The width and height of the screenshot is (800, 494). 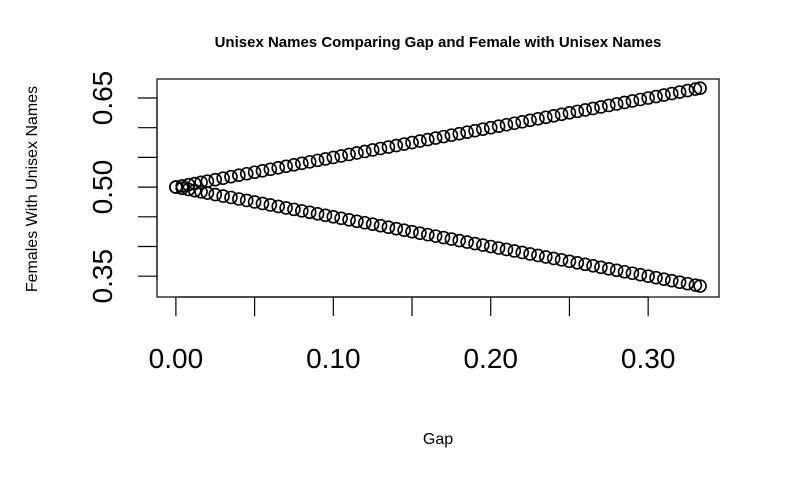 I want to click on y-axis-label: Females With Unisex Names, so click(x=32, y=189).